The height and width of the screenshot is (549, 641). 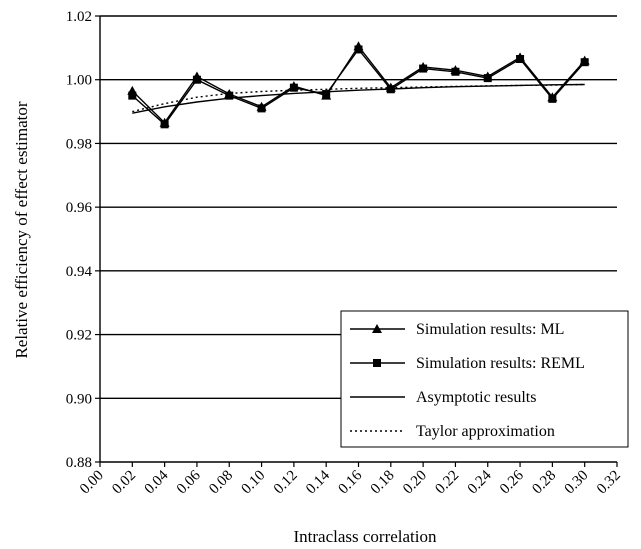 I want to click on y-tick-label: 0.88, so click(x=79, y=463).